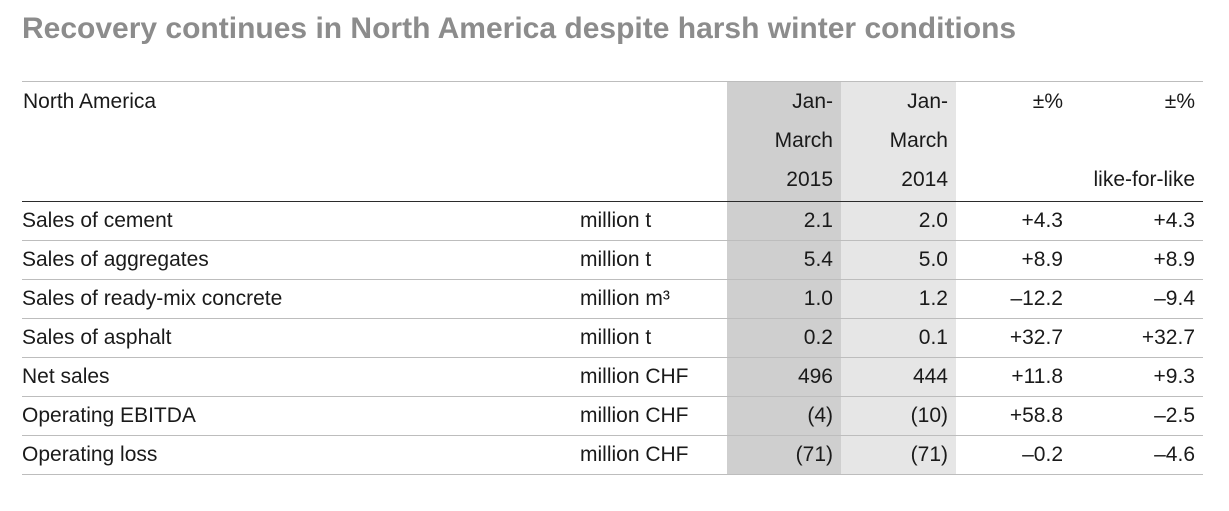 This screenshot has height=511, width=1229. What do you see at coordinates (301, 141) in the screenshot?
I see `header-region: North America` at bounding box center [301, 141].